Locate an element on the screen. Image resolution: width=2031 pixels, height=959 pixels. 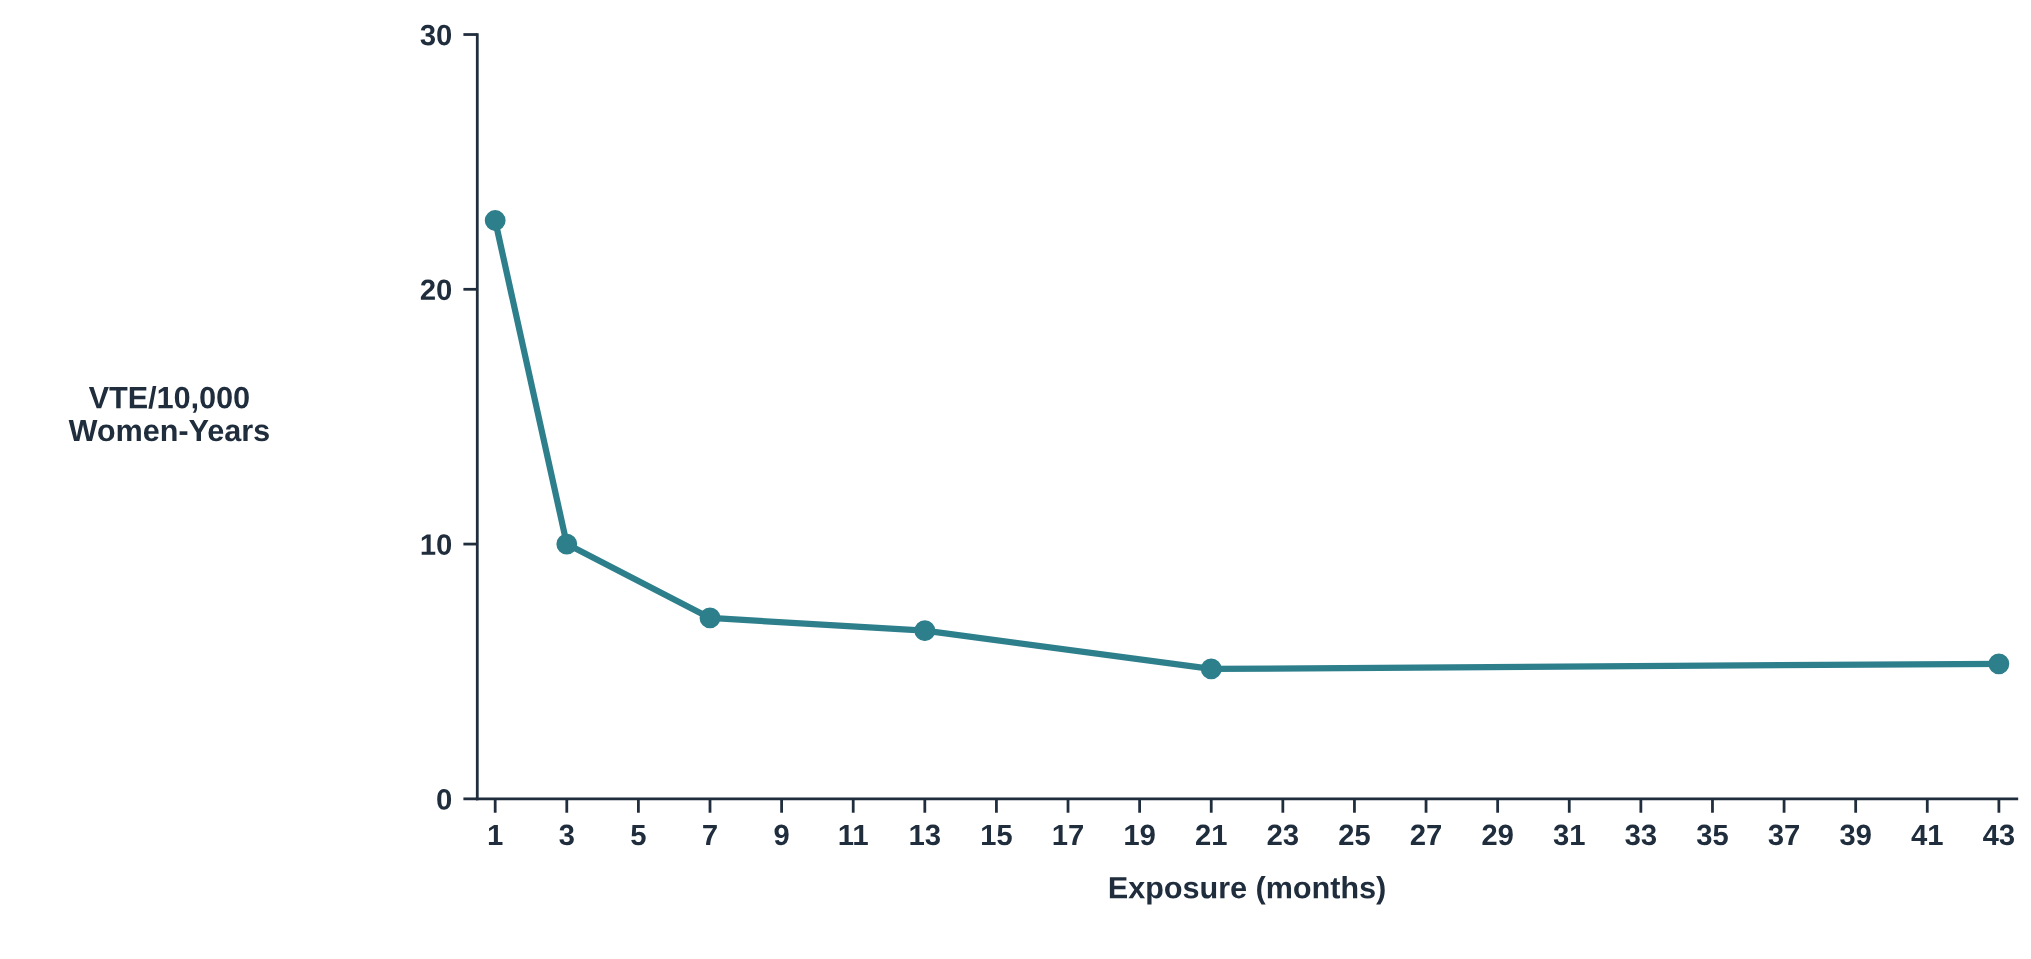
x-tick-label: 1 is located at coordinates (495, 834).